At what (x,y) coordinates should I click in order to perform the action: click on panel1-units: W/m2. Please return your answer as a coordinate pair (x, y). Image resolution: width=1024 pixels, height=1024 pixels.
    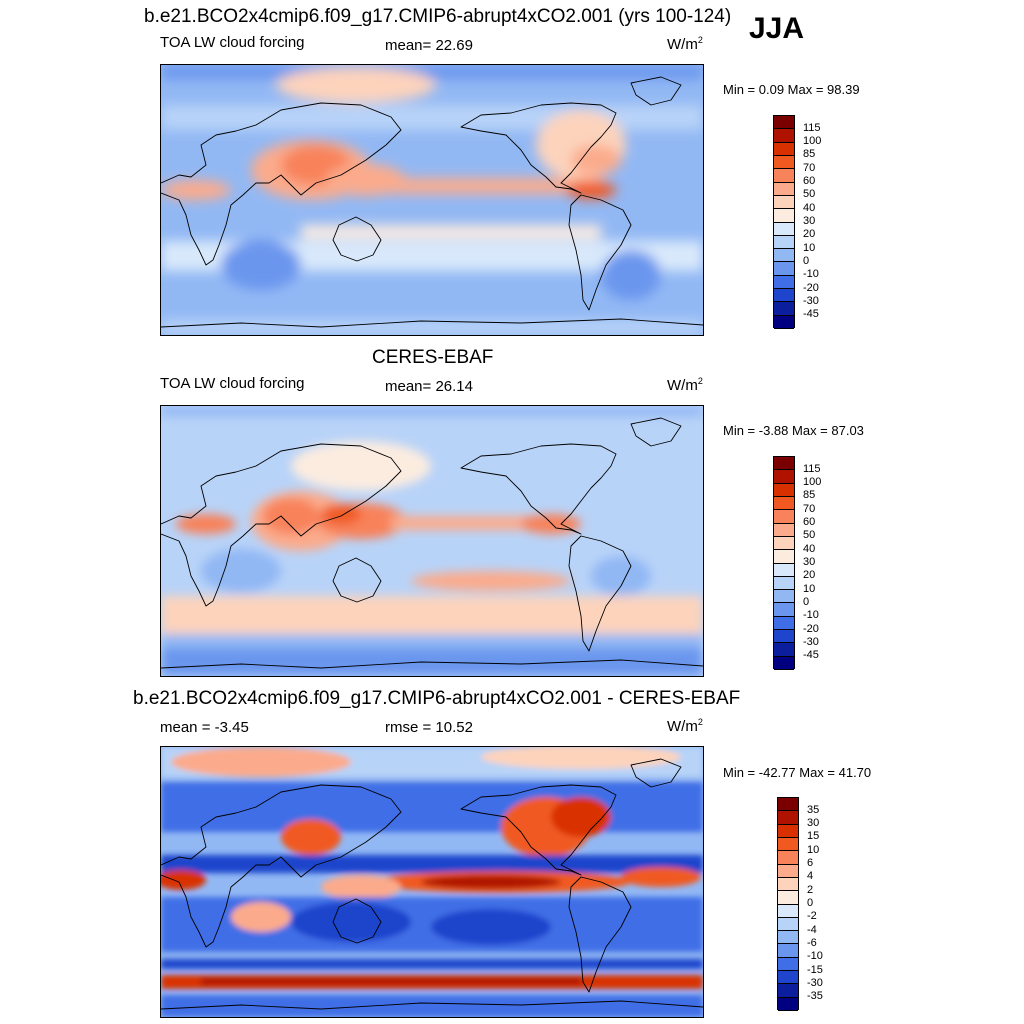
    Looking at the image, I should click on (685, 44).